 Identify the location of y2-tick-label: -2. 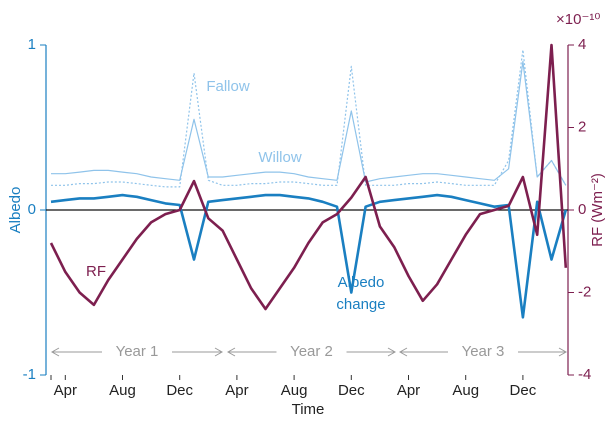
(584, 291).